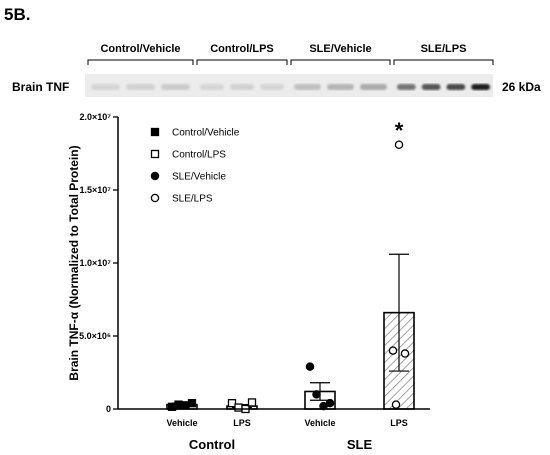  Describe the element at coordinates (17, 14) in the screenshot. I see `panel-label: 5B.` at that location.